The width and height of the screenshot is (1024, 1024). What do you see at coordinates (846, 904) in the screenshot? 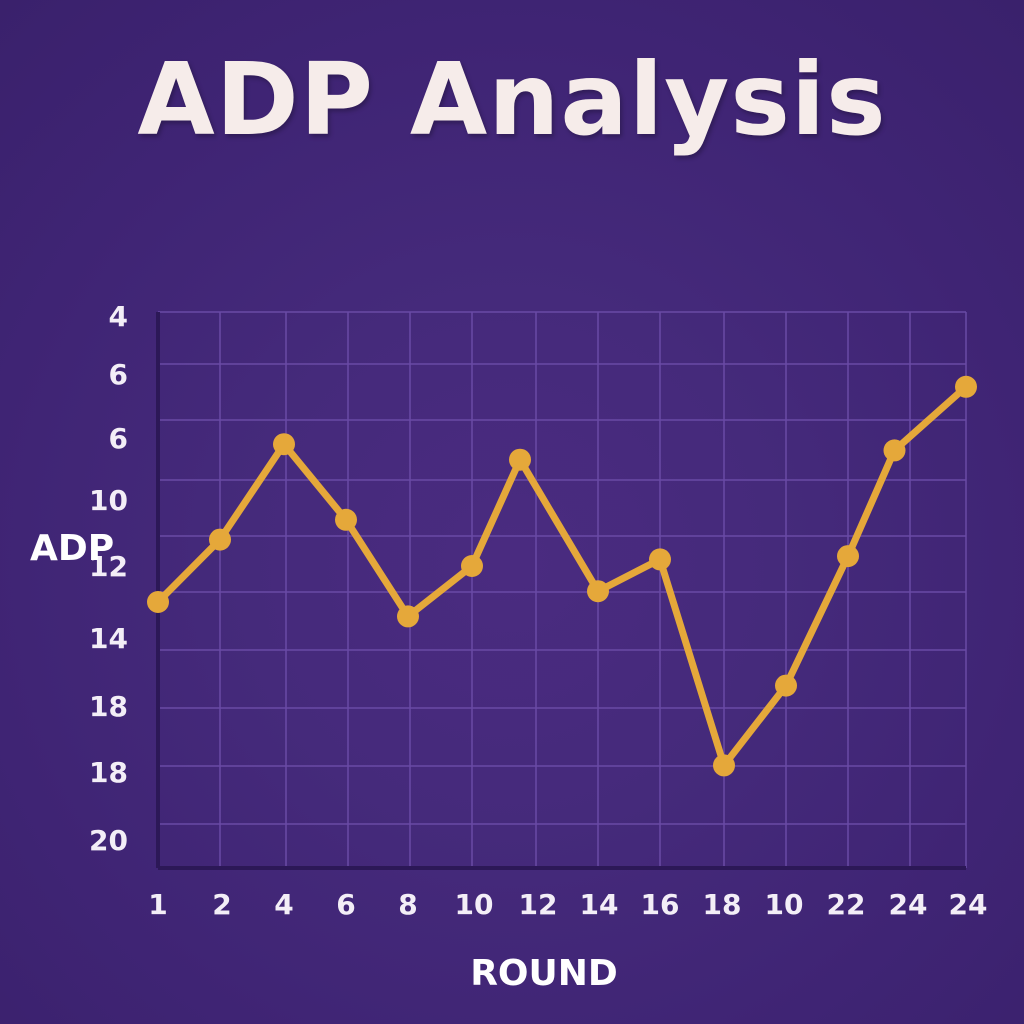
I see `x-tick-label: 22` at bounding box center [846, 904].